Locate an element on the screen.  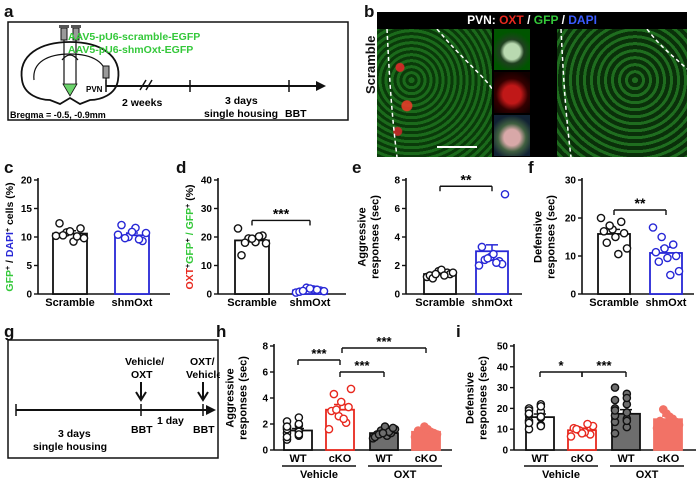
charth-sig-label-0: *** is located at coordinates (319, 353).